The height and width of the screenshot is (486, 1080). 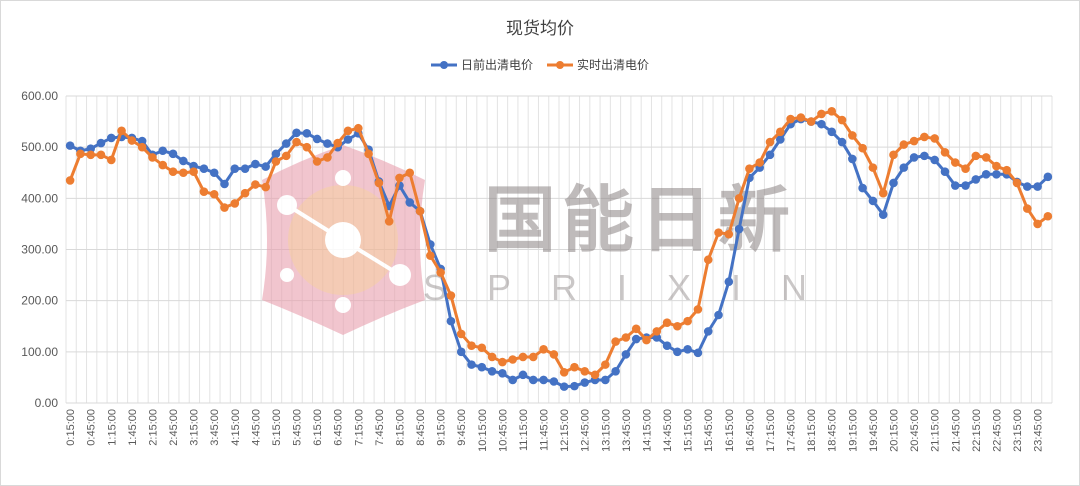 What do you see at coordinates (956, 430) in the screenshot?
I see `x-tick-label: 21:45:00` at bounding box center [956, 430].